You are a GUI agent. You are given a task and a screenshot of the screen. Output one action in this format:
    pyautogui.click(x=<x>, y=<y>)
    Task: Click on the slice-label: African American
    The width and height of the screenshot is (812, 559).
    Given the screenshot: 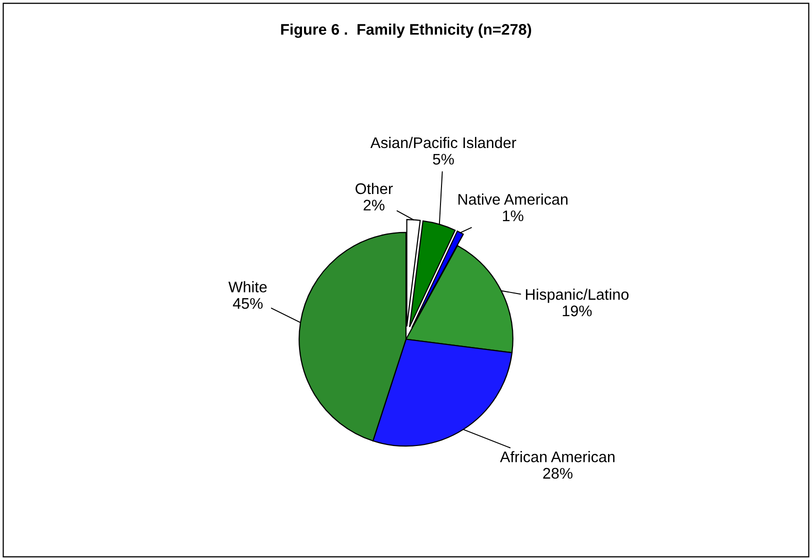 What is the action you would take?
    pyautogui.click(x=557, y=456)
    